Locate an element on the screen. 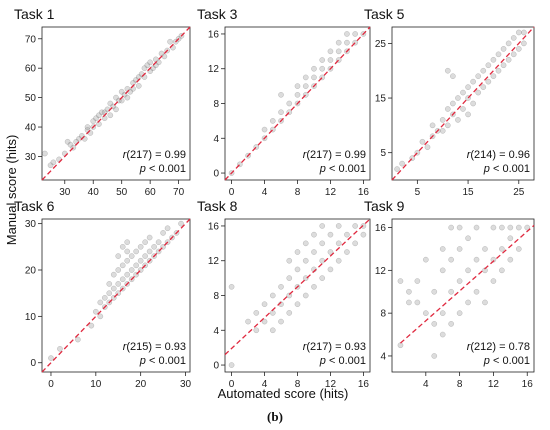 This screenshot has width=550, height=430. panel-title: Task 1 is located at coordinates (34, 14).